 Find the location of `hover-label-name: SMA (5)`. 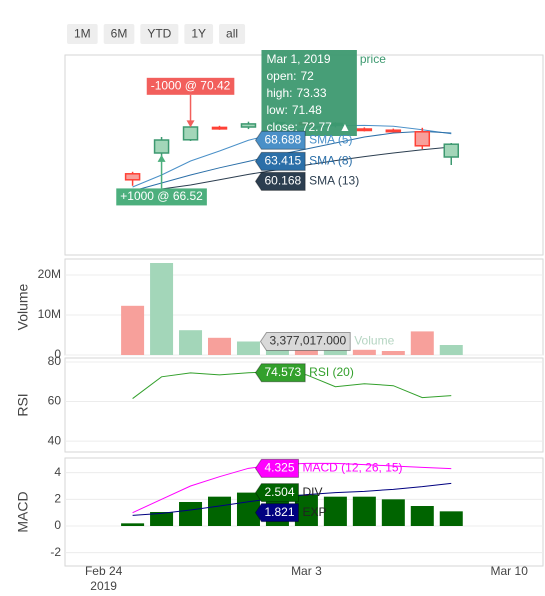

hover-label-name: SMA (5) is located at coordinates (330, 139).